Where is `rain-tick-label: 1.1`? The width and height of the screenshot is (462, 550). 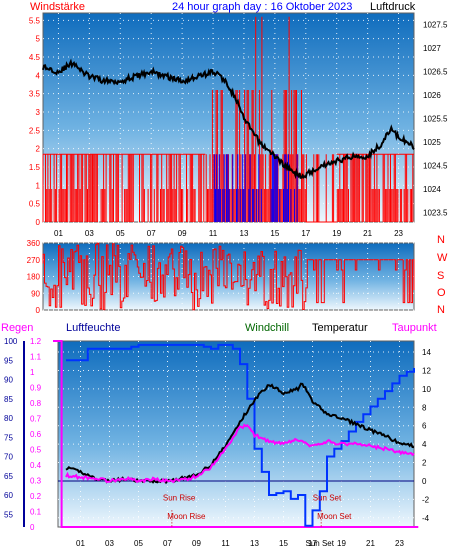 rain-tick-label: 1.1 is located at coordinates (36, 357).